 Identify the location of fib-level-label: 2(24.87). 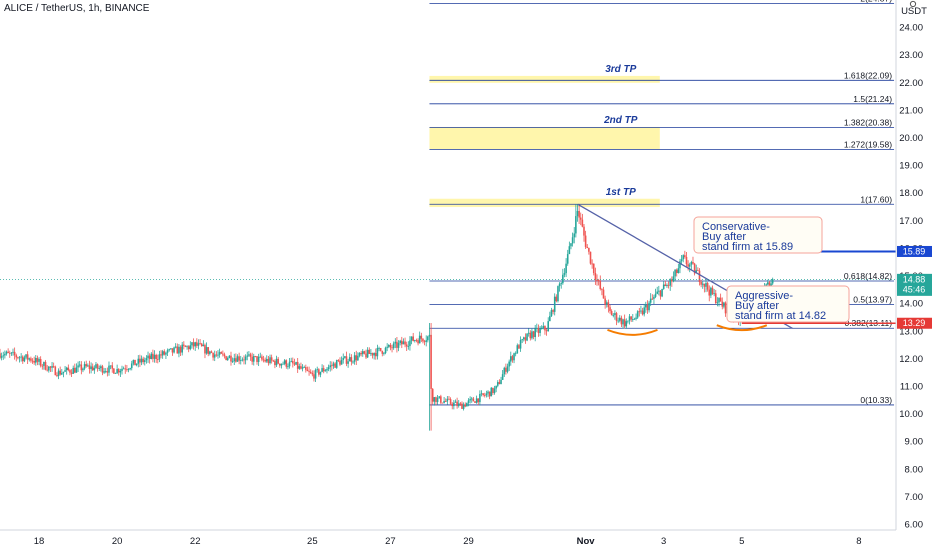
(876, 2).